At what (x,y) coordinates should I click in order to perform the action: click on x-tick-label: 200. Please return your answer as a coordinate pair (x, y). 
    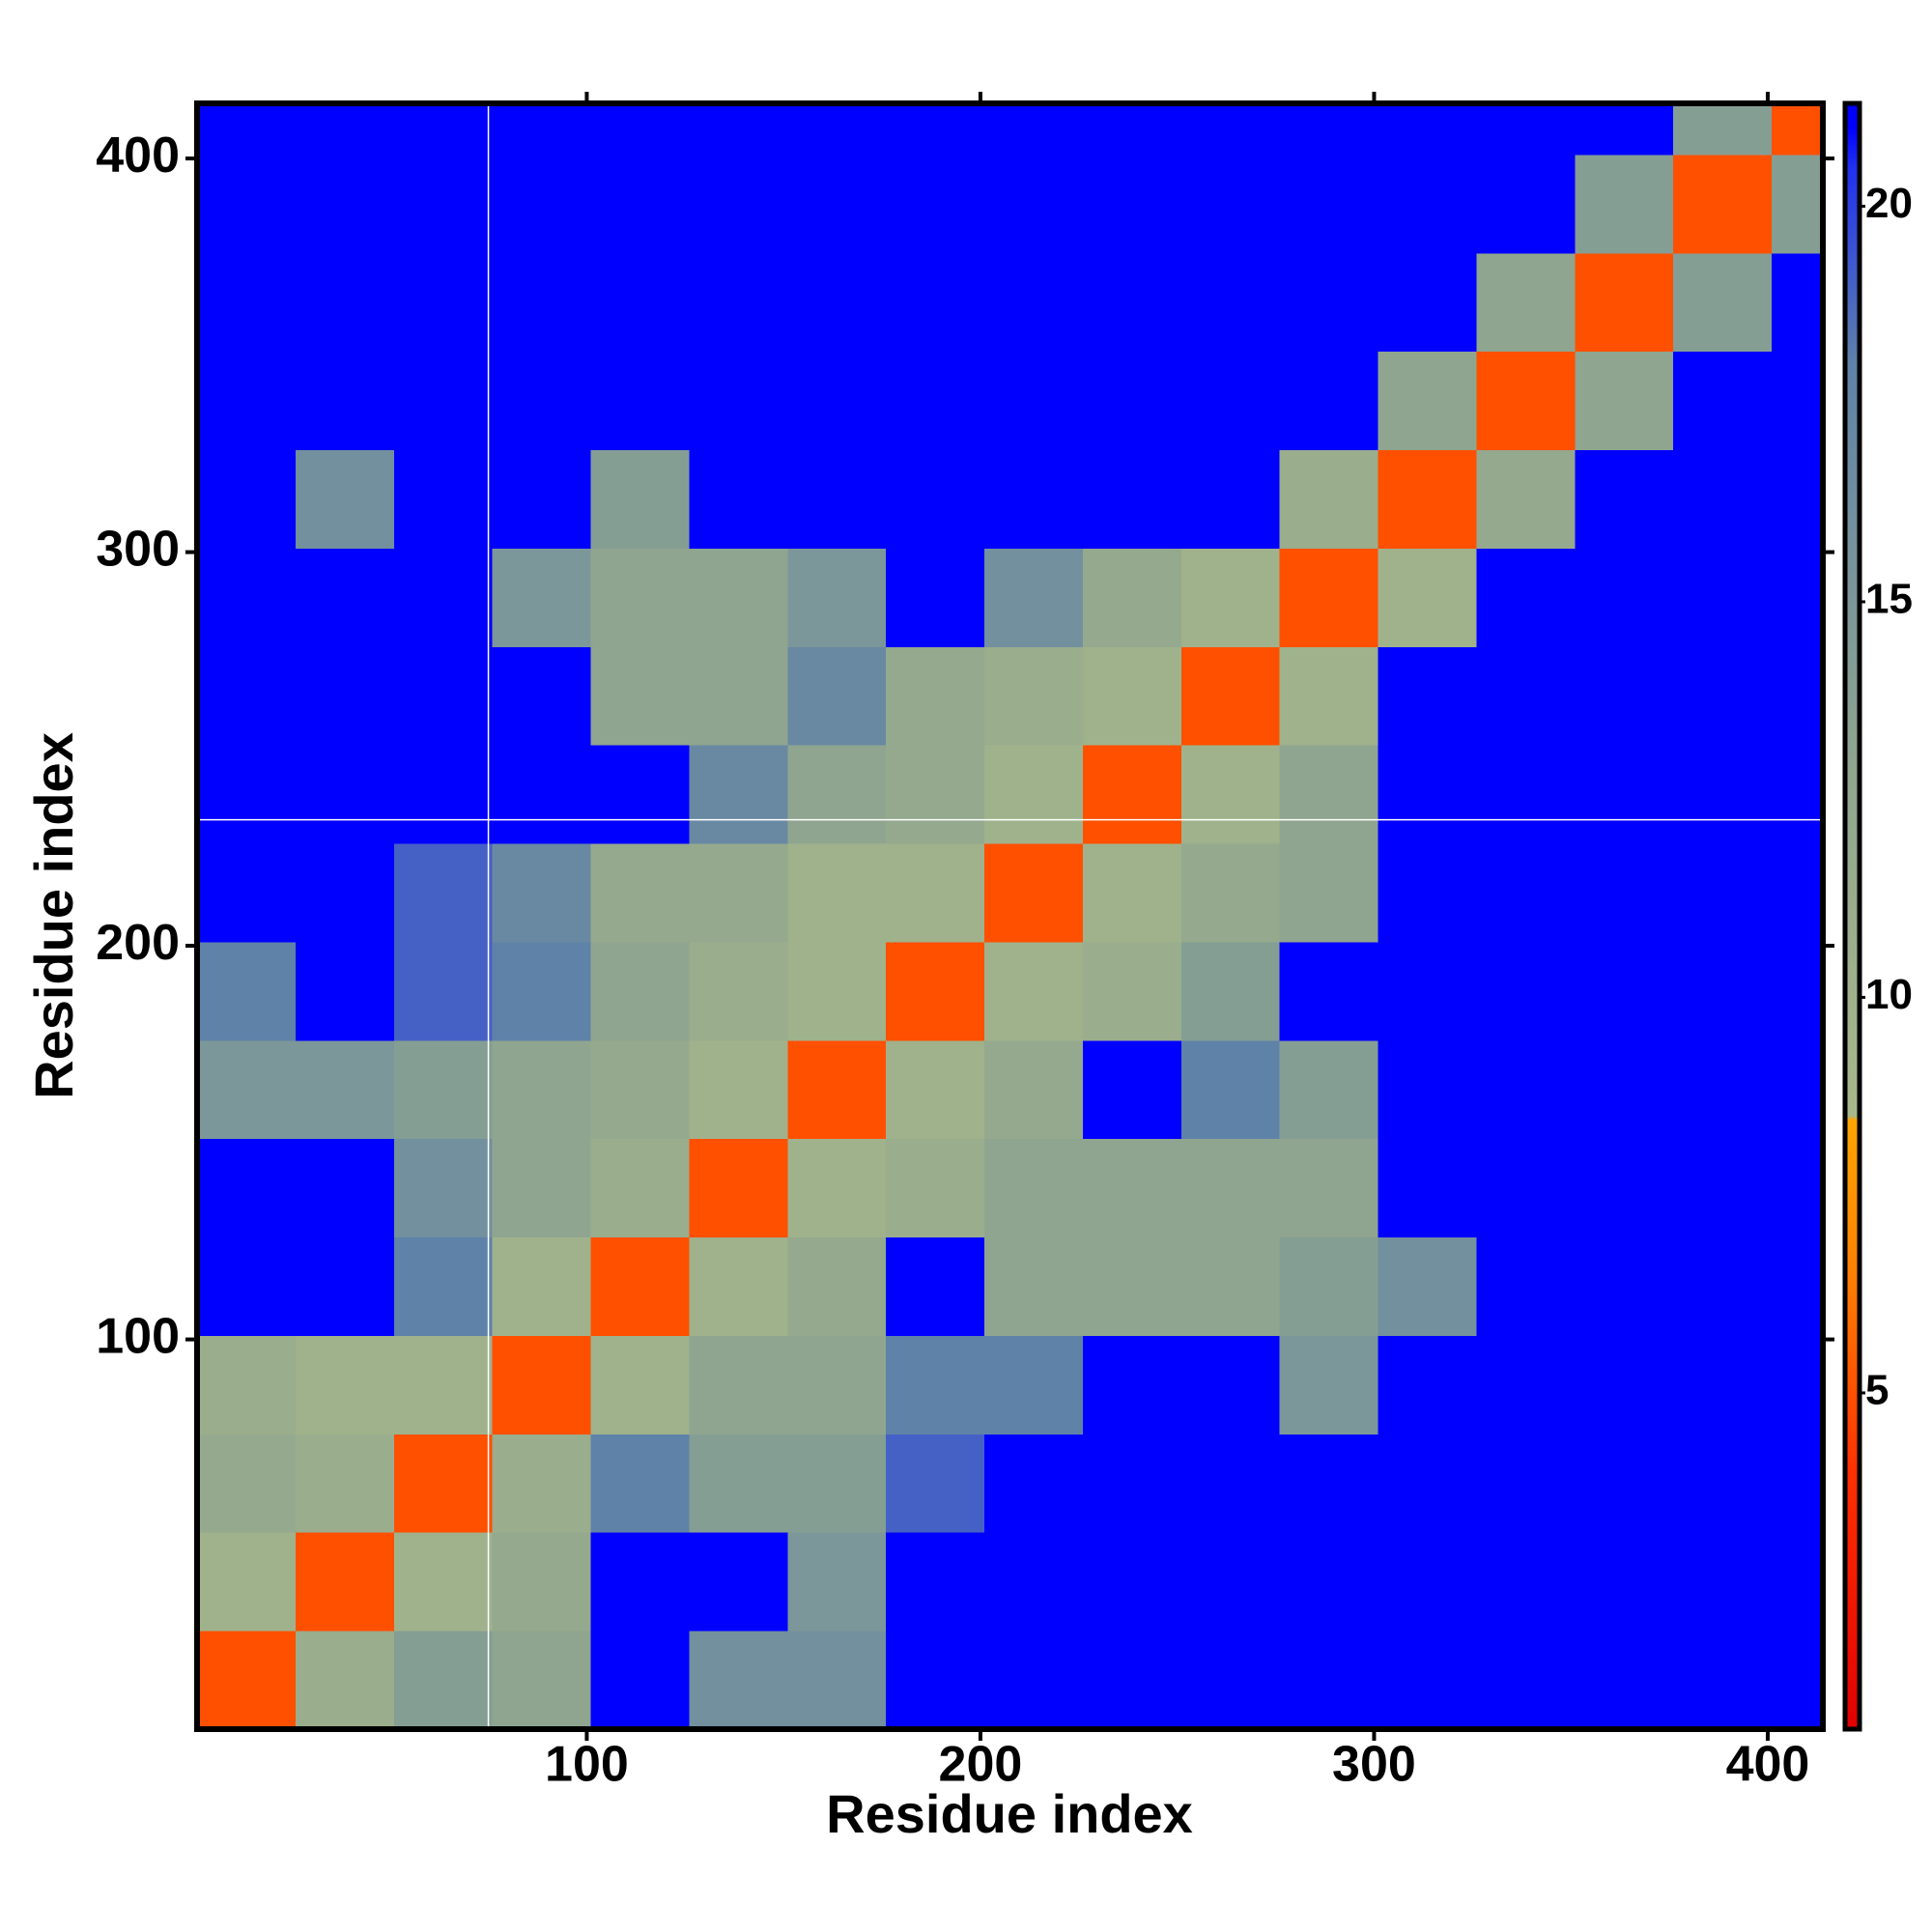
    Looking at the image, I should click on (981, 1765).